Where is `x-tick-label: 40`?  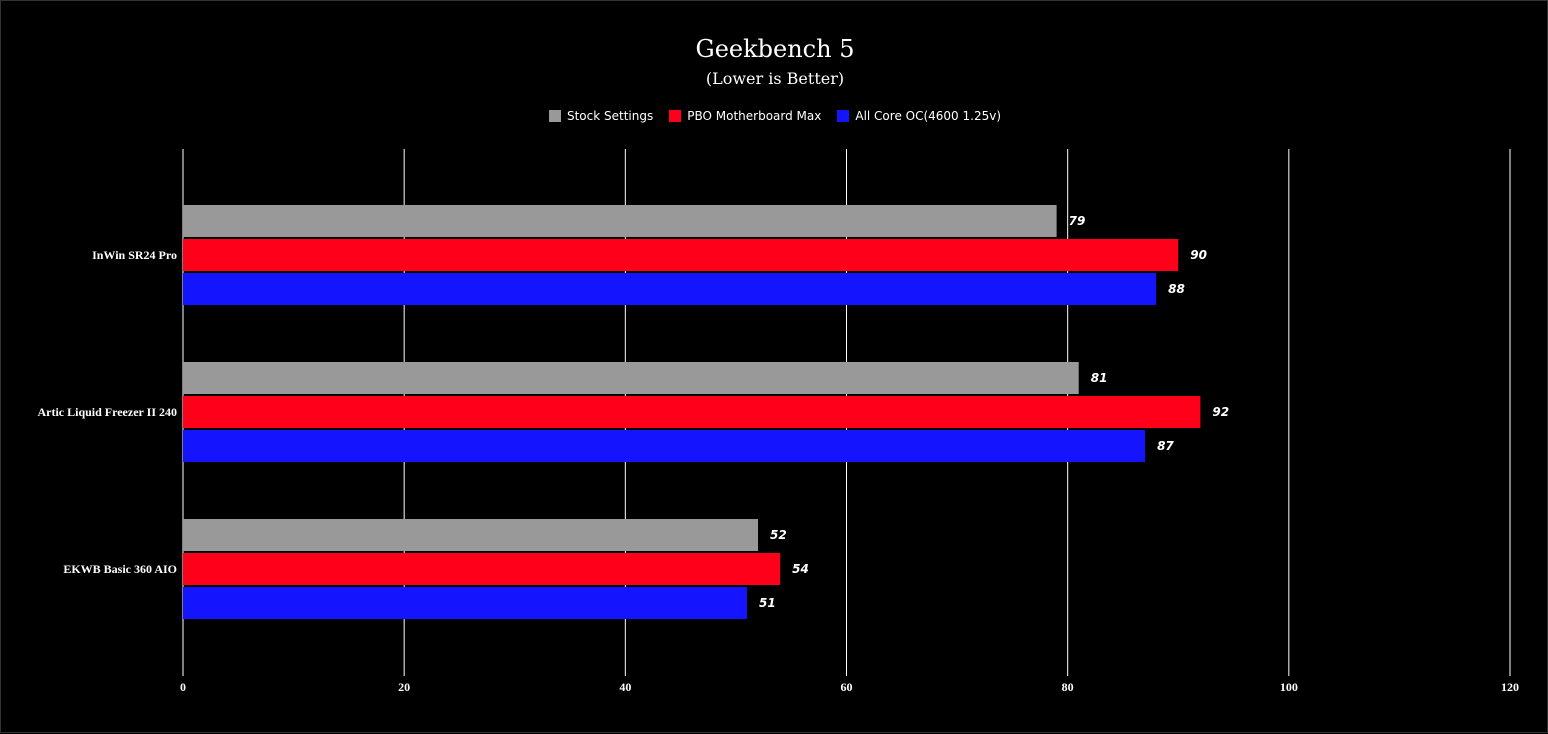 x-tick-label: 40 is located at coordinates (625, 687).